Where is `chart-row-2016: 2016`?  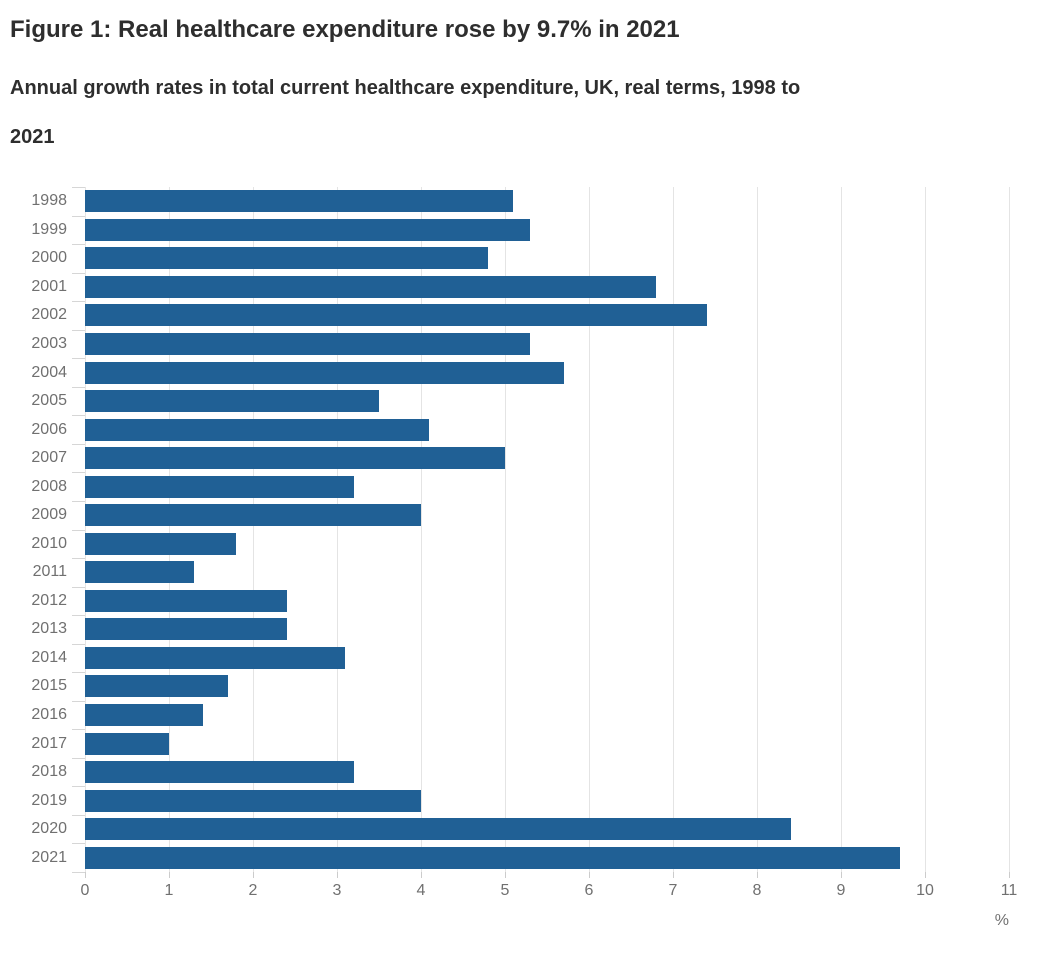
chart-row-2016: 2016 is located at coordinates (520, 715).